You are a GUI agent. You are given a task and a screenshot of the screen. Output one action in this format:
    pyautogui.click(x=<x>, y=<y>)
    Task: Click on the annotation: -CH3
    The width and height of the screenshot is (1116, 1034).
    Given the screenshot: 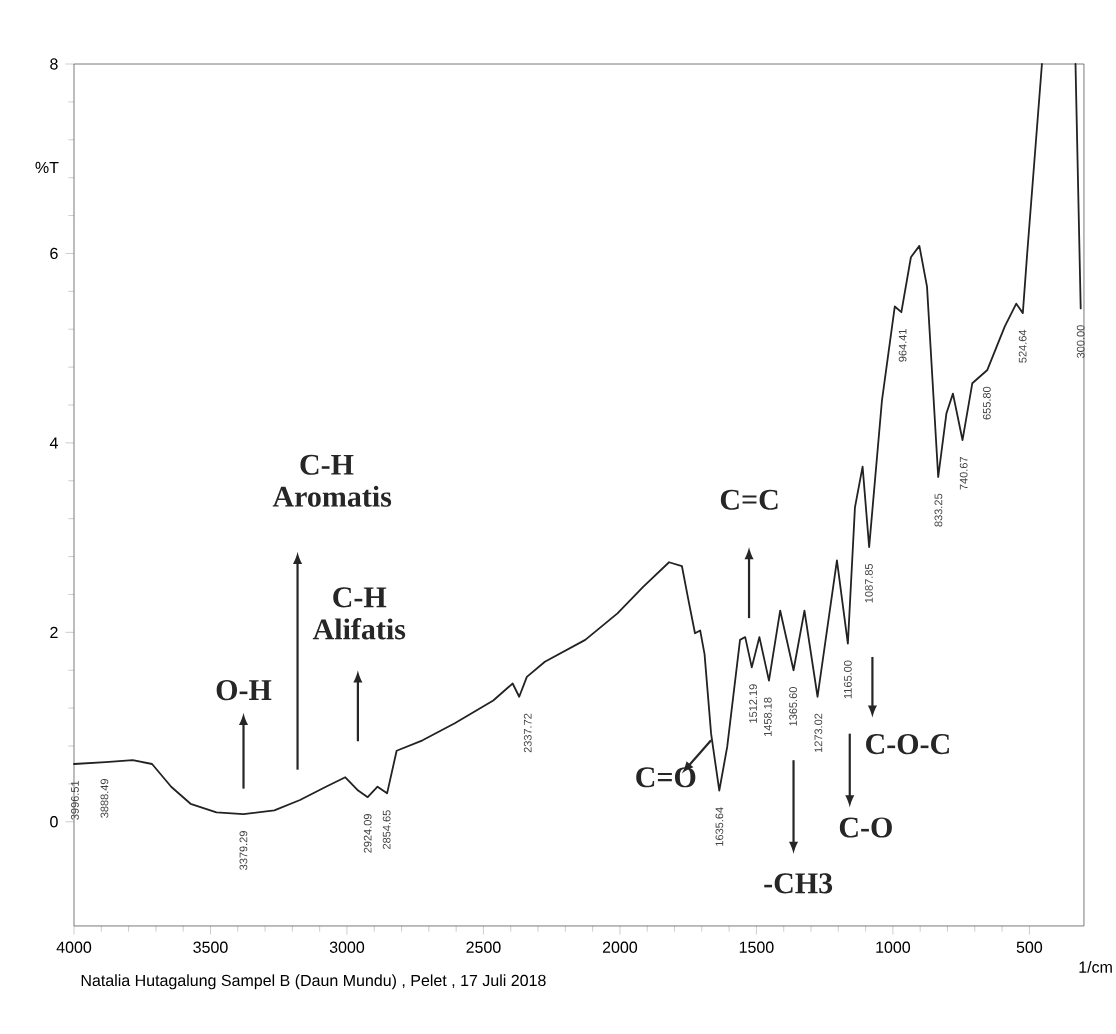 What is the action you would take?
    pyautogui.click(x=798, y=883)
    